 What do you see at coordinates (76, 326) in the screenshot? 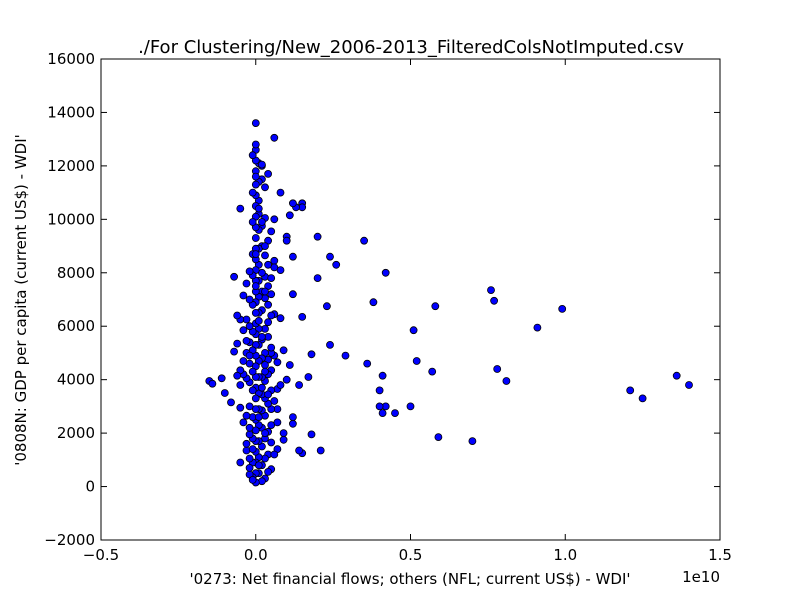
I see `y-tick-label: 6000` at bounding box center [76, 326].